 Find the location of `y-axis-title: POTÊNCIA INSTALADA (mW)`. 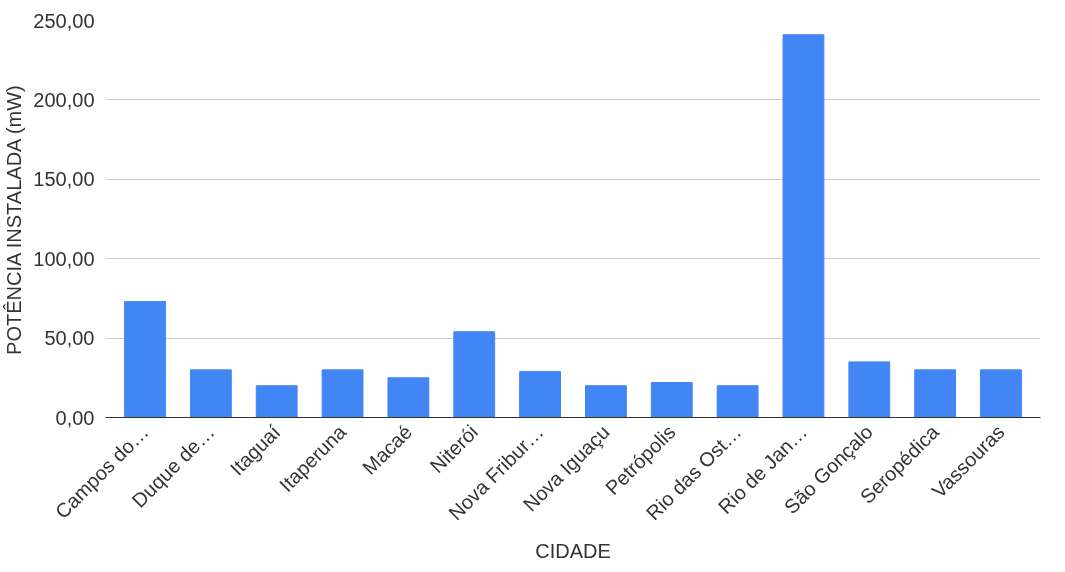

y-axis-title: POTÊNCIA INSTALADA (mW) is located at coordinates (14, 220).